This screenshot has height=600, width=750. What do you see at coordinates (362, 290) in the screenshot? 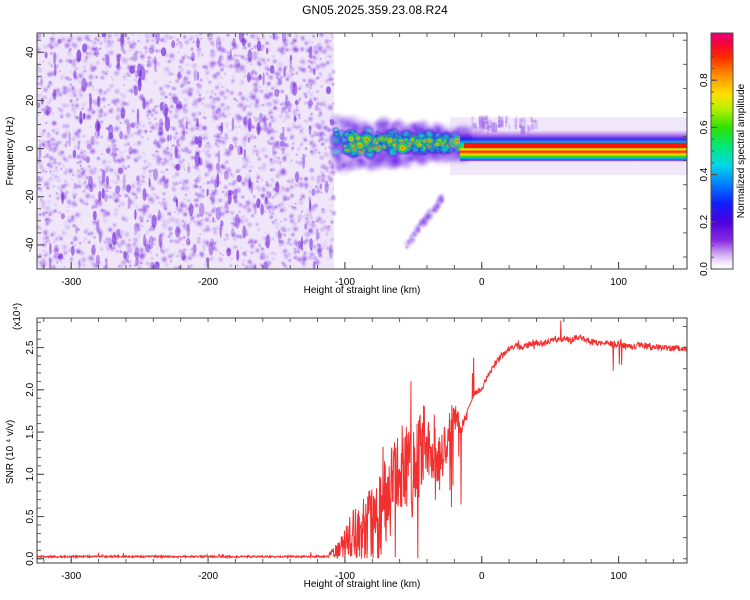
I see `spectrogram-x-axis-label: Height of straight line (km)` at bounding box center [362, 290].